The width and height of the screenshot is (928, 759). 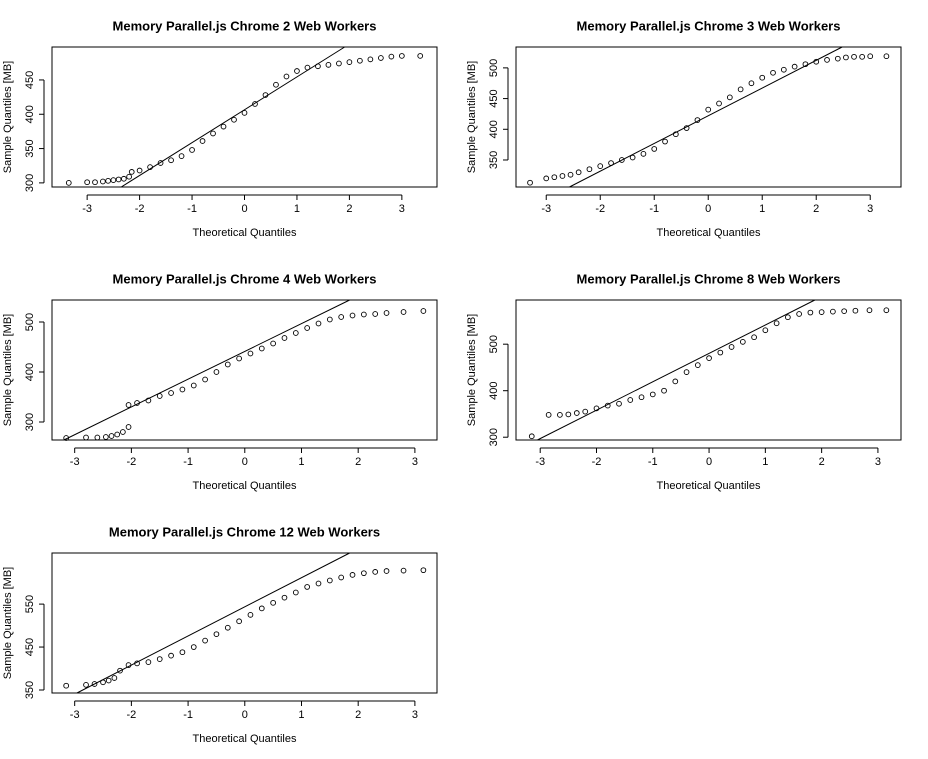 I want to click on plot-box, so click(x=708, y=370).